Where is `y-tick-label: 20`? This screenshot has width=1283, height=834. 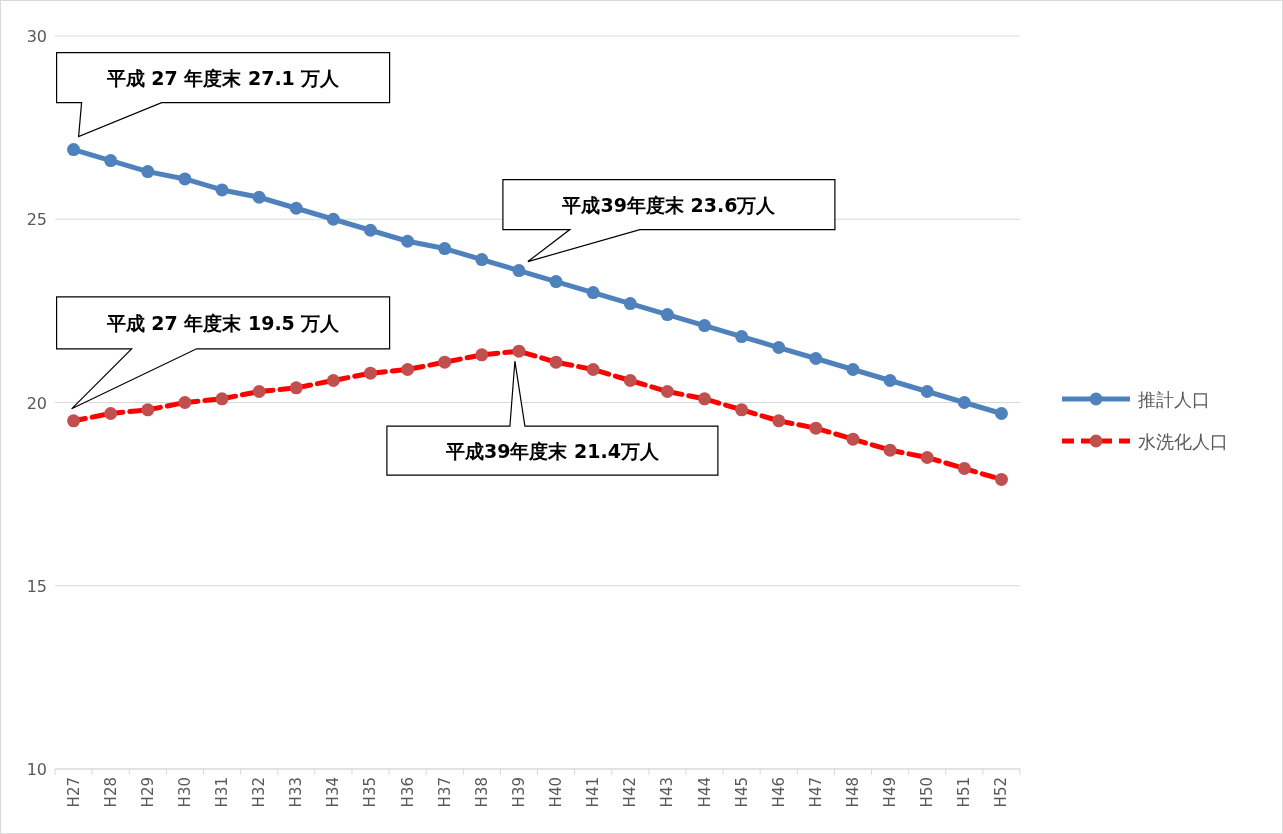 y-tick-label: 20 is located at coordinates (36, 403).